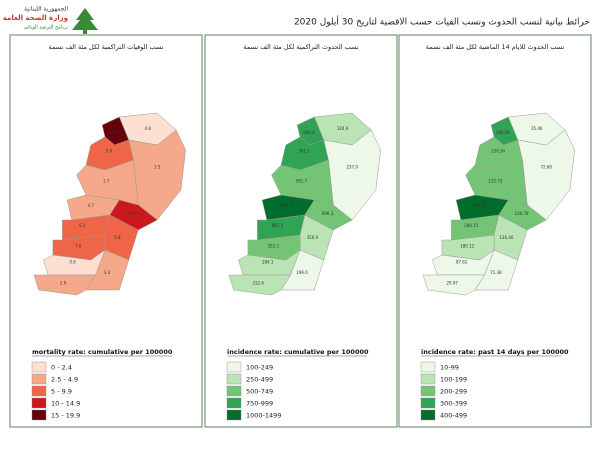  Describe the element at coordinates (85, 19) in the screenshot. I see `cedar-icon` at that location.